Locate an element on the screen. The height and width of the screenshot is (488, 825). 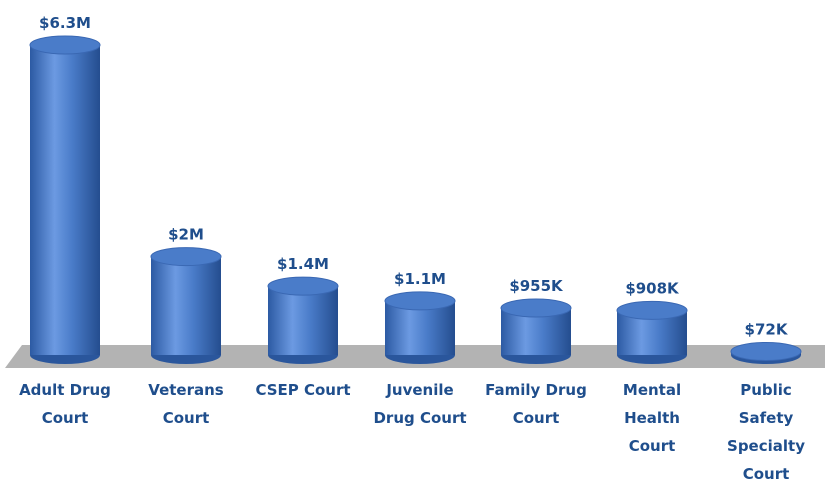
x-tick-label: Veterans Court is located at coordinates (186, 404).